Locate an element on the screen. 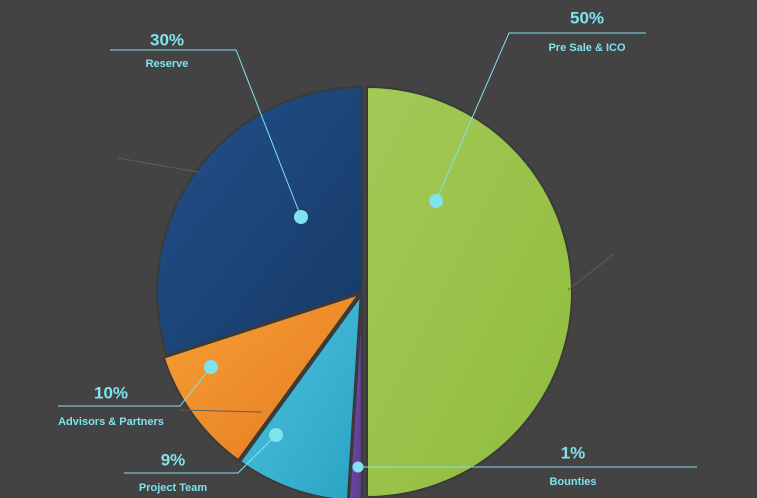 This screenshot has width=757, height=498. leader-line-pre-sale-ico is located at coordinates (540, 117).